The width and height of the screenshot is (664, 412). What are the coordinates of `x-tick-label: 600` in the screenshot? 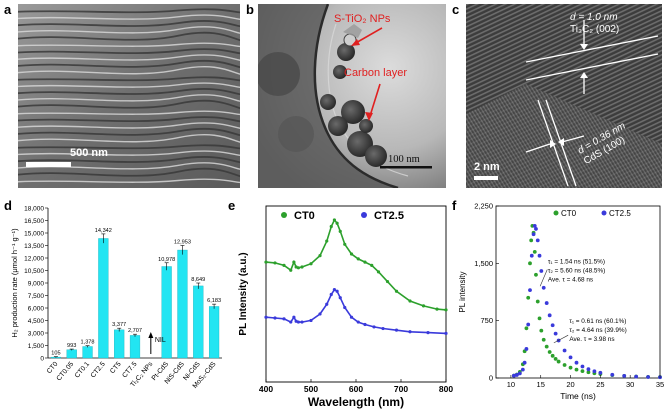 It's located at (356, 389).